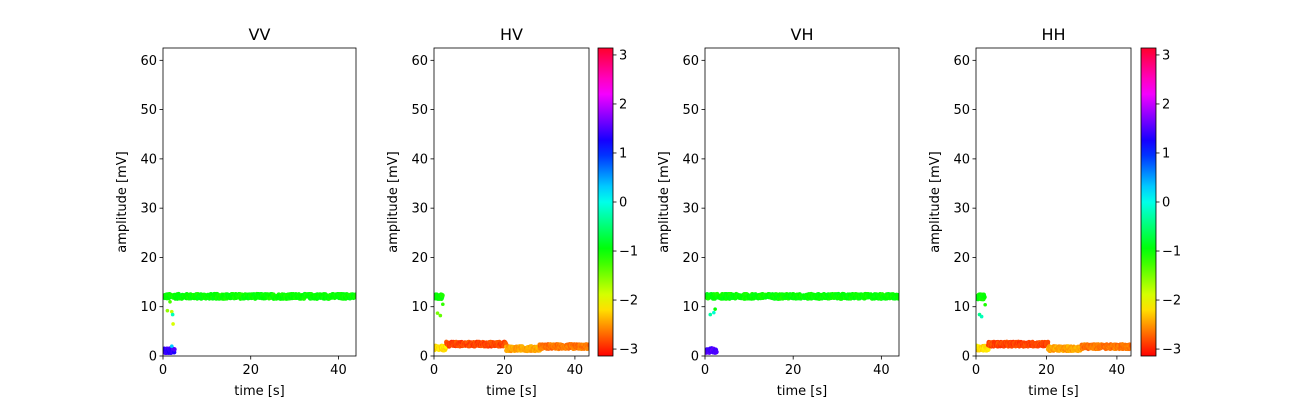  What do you see at coordinates (605, 202) in the screenshot?
I see `colorbar-gradient` at bounding box center [605, 202].